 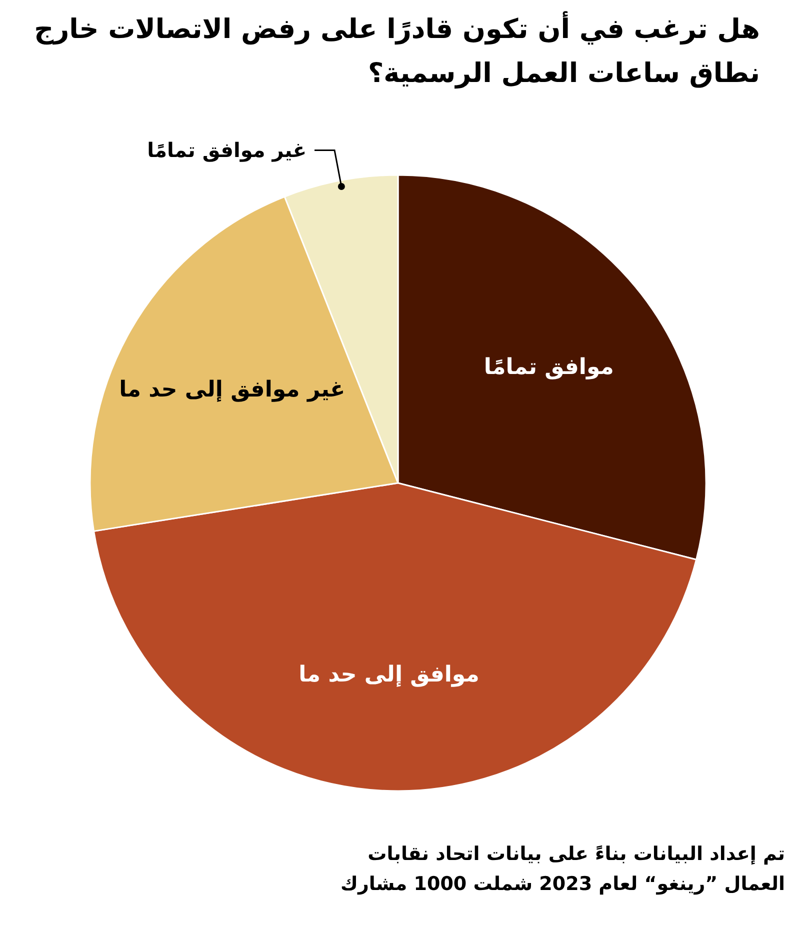 What do you see at coordinates (549, 367) in the screenshot?
I see `slice-label: موافق تمامًا` at bounding box center [549, 367].